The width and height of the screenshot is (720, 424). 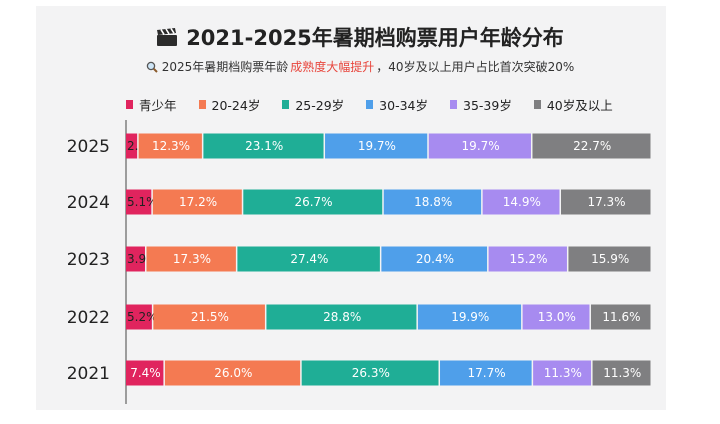 I want to click on bar-data-label: 18.8%, so click(x=433, y=202).